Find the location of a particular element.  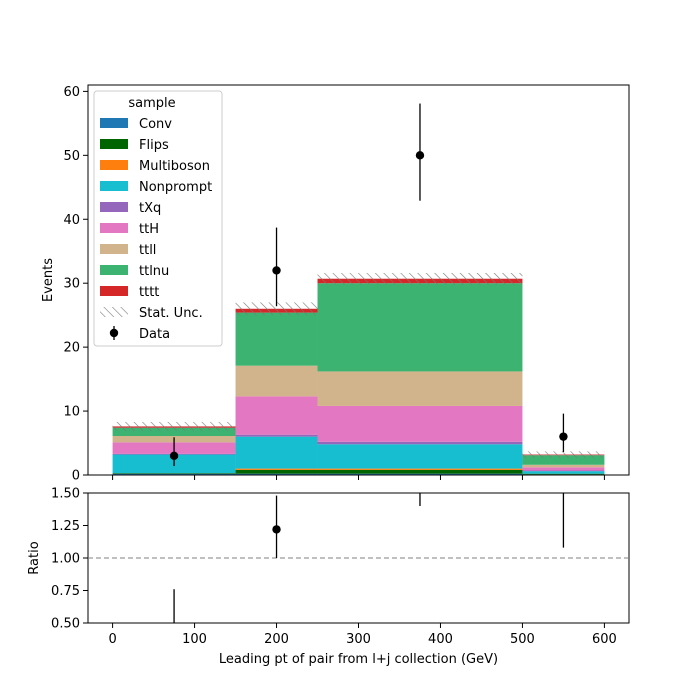

main-y-axis-label: Events is located at coordinates (48, 280).